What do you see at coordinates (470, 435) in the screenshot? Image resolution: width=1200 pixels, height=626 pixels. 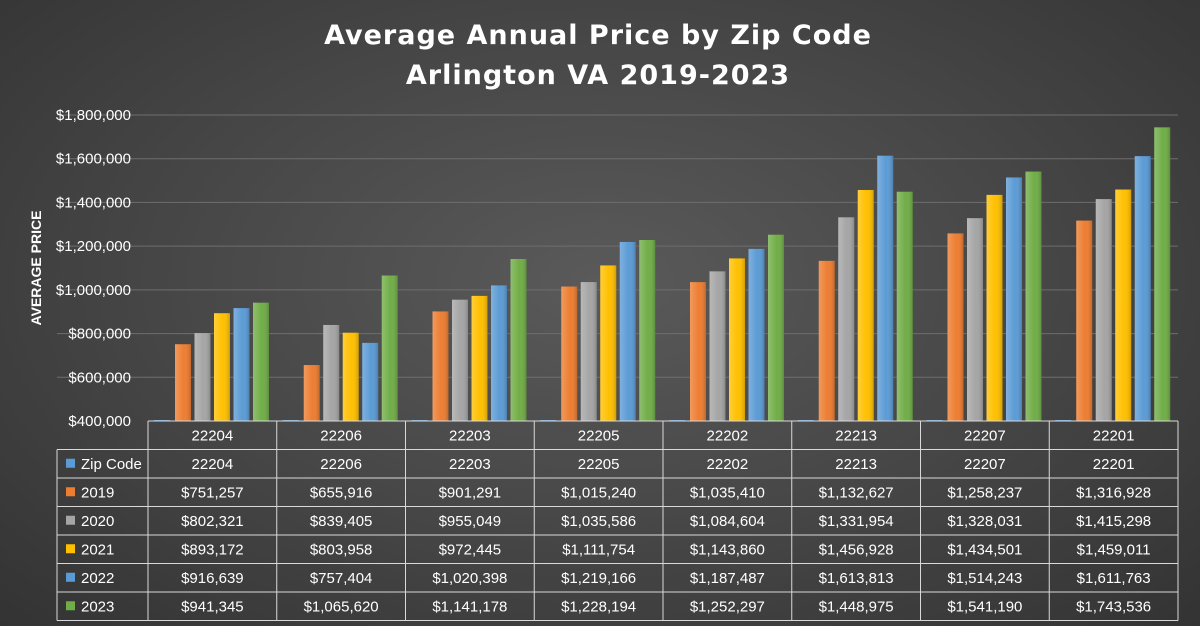 I see `table-category-header: 22203` at bounding box center [470, 435].